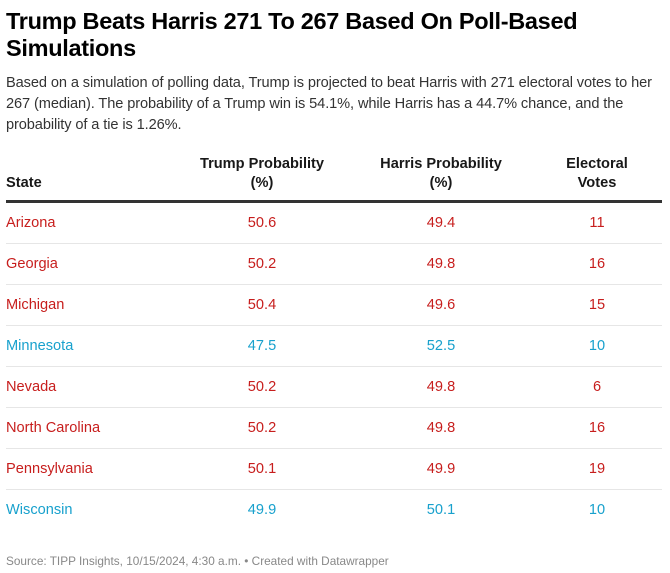 This screenshot has width=670, height=573. I want to click on cell-harris-probability: 49.6, so click(441, 305).